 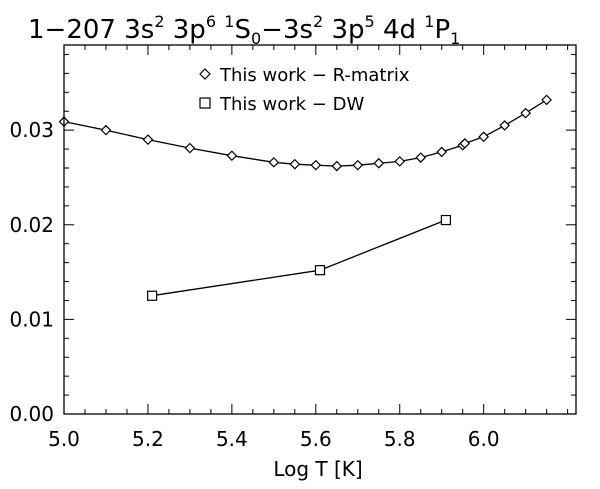 What do you see at coordinates (291, 104) in the screenshot?
I see `legend-label-dw: This work − DW` at bounding box center [291, 104].